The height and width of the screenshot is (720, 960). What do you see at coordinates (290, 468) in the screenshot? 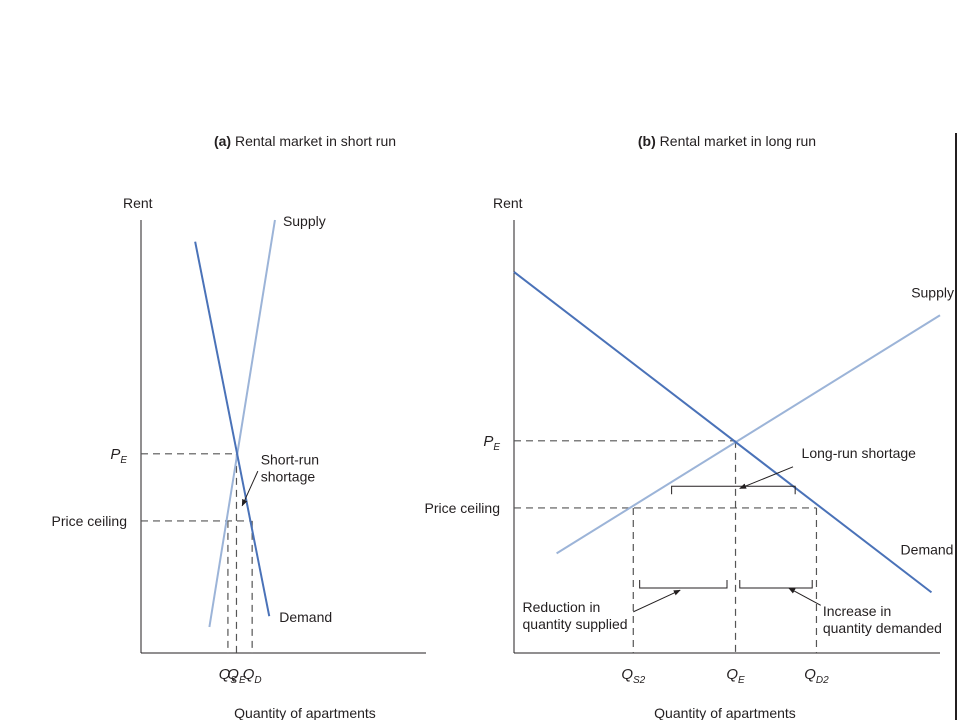
I see `panel-a-annotation-0: Short-run shortage` at bounding box center [290, 468].